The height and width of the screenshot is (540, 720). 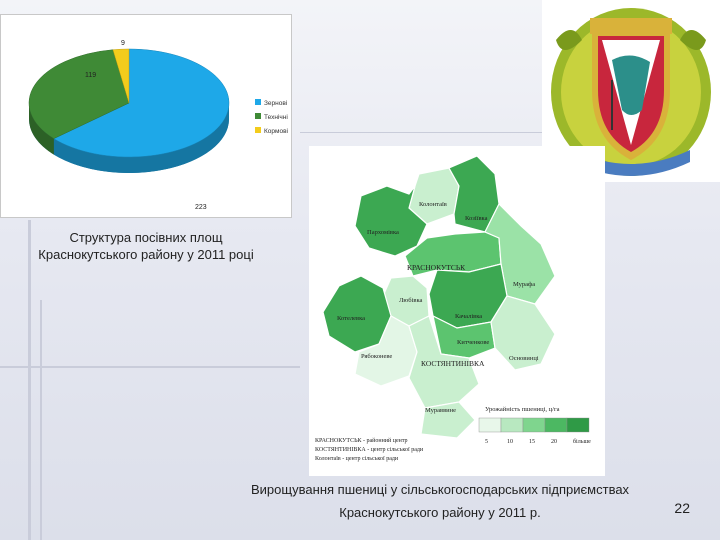 What do you see at coordinates (90, 75) in the screenshot?
I see `pie-slice-label: 119` at bounding box center [90, 75].